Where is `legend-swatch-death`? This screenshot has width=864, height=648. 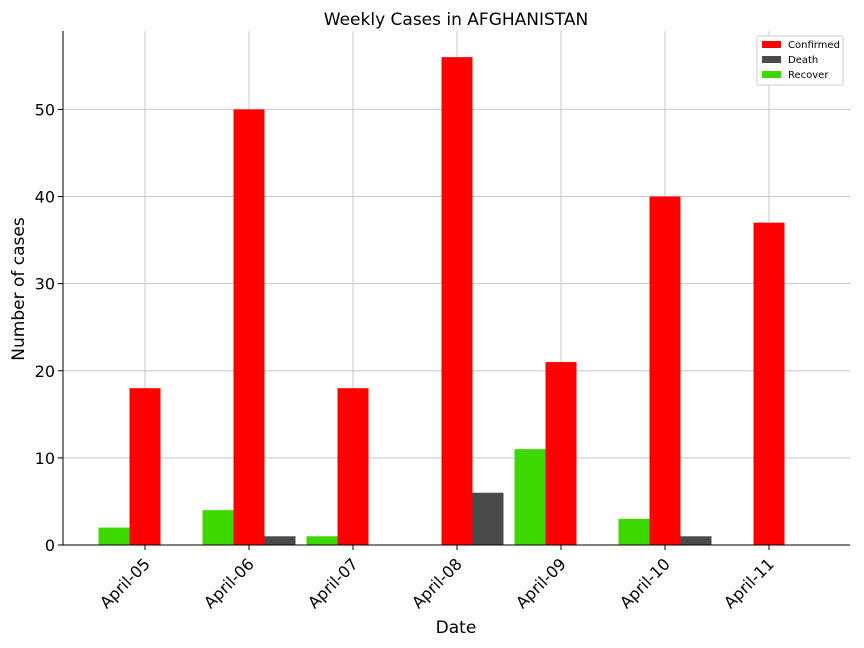
legend-swatch-death is located at coordinates (771, 59).